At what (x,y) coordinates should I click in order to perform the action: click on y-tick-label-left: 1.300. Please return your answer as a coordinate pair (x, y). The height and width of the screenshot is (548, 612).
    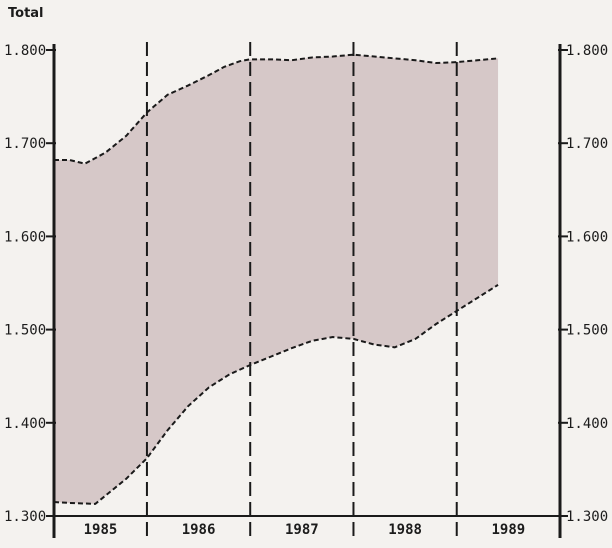
    Looking at the image, I should click on (25, 517).